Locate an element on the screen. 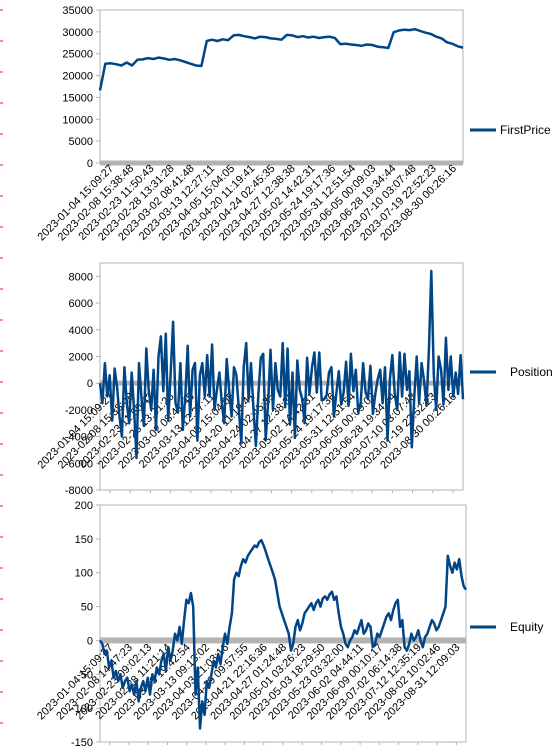 The width and height of the screenshot is (560, 755). y-tick-label: -50 is located at coordinates (85, 675).